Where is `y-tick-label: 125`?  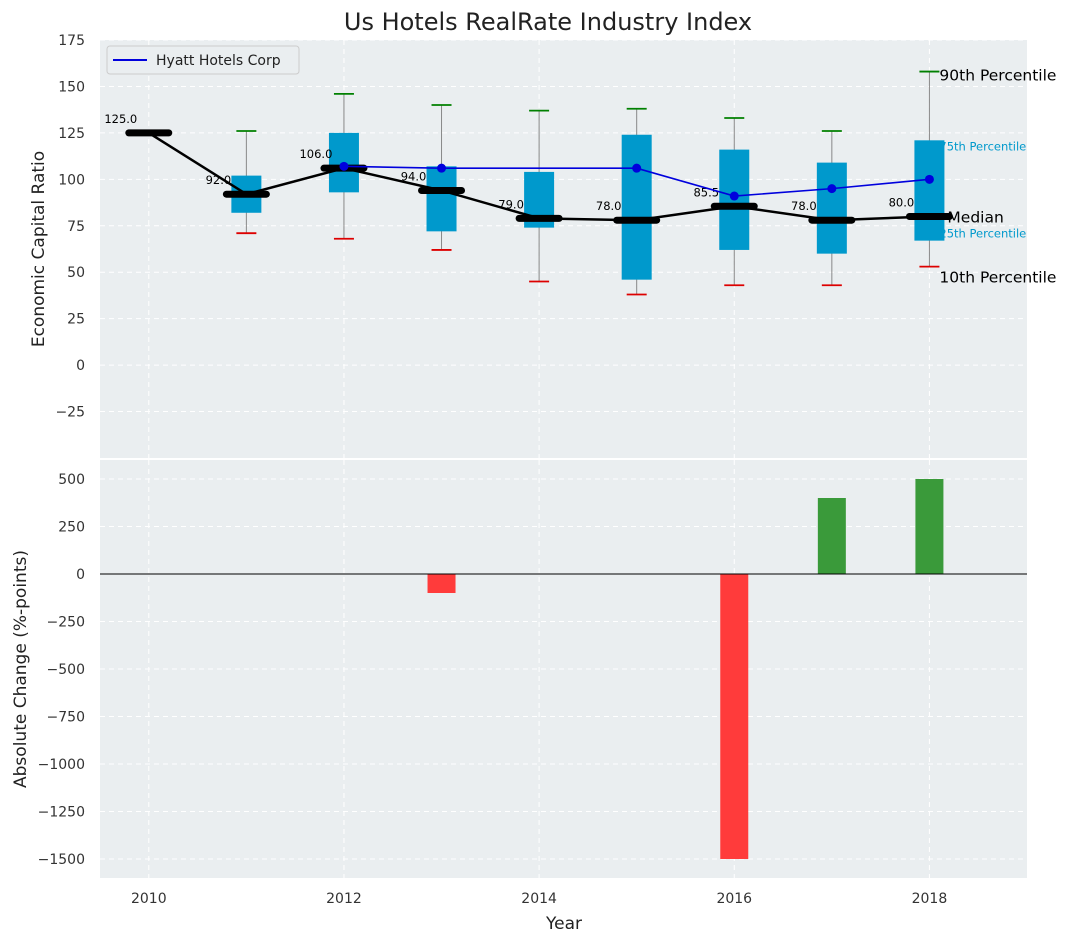 y-tick-label: 125 is located at coordinates (71, 134).